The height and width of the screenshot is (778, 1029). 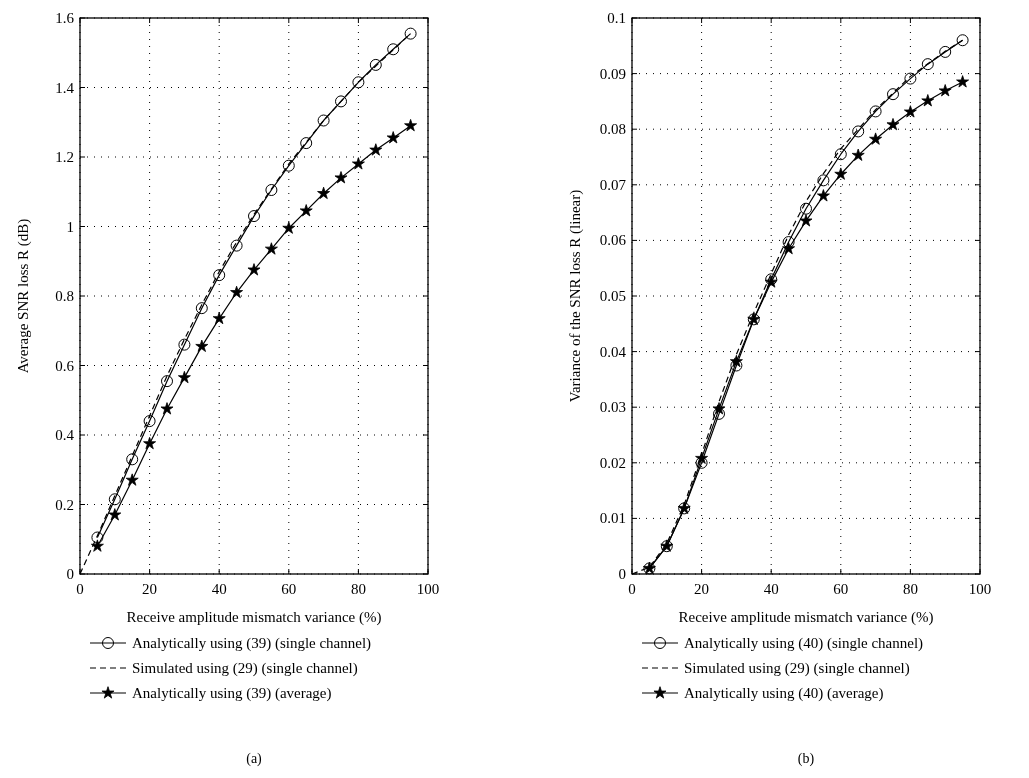 What do you see at coordinates (784, 693) in the screenshot?
I see `legend-label: Analytically using (40) (average)` at bounding box center [784, 693].